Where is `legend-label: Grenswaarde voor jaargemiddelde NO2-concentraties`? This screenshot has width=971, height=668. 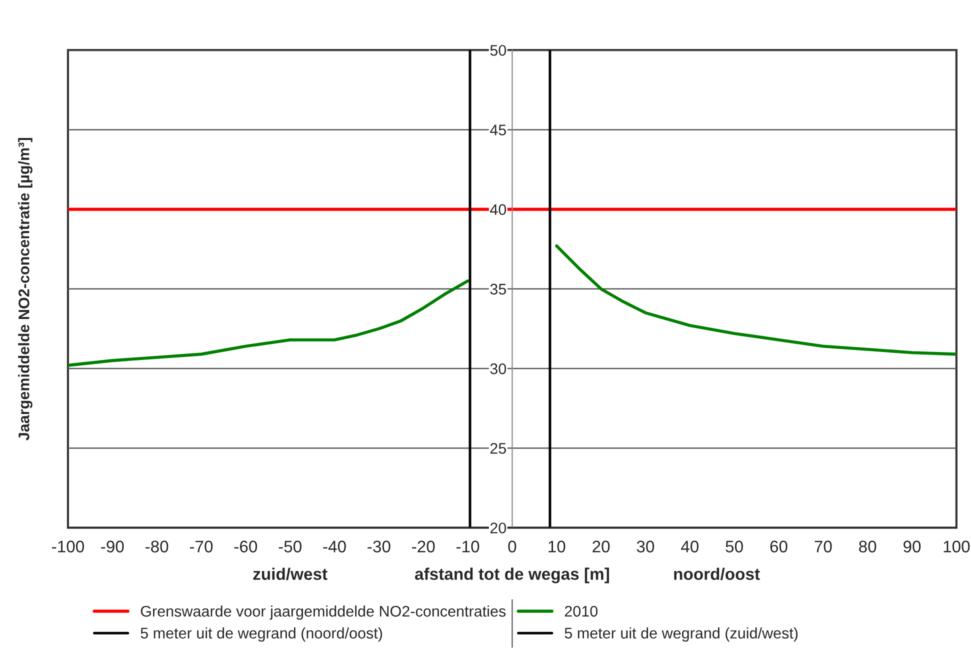 legend-label: Grenswaarde voor jaargemiddelde NO2-concentraties is located at coordinates (323, 612).